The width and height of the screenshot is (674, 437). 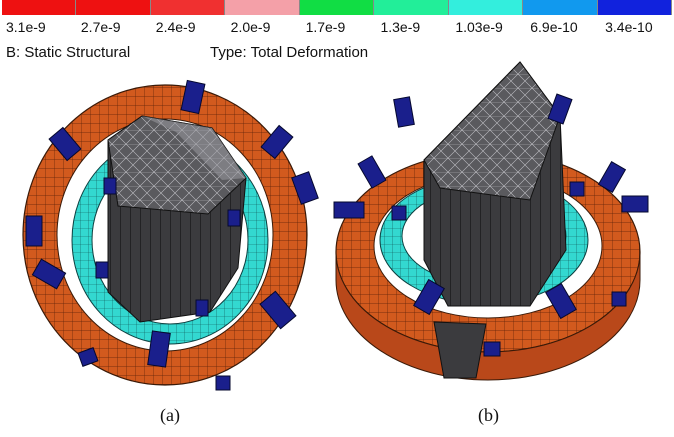 I want to click on core-a, so click(x=177, y=219).